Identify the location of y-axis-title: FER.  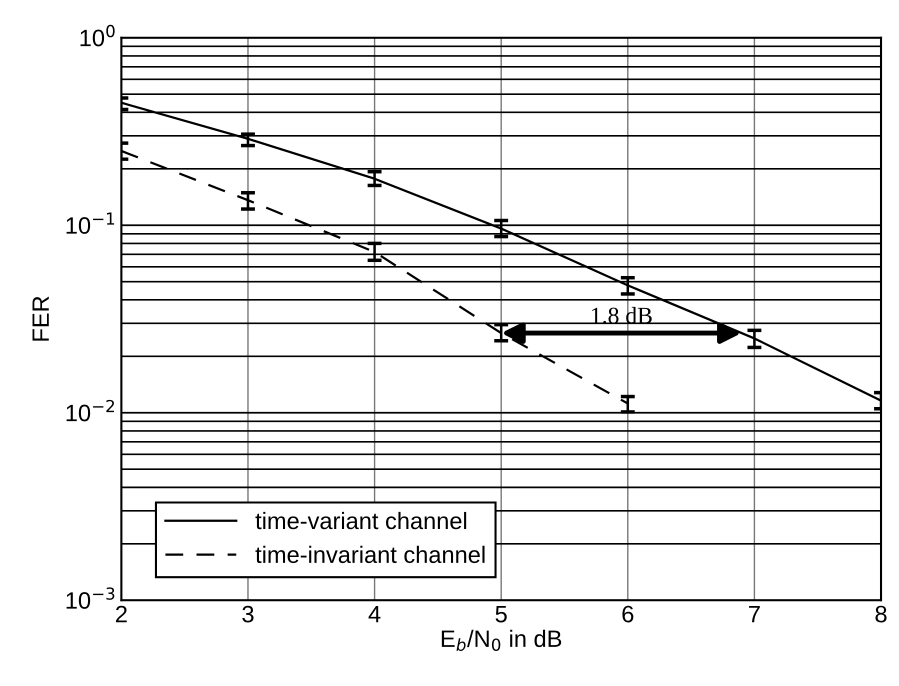
(40, 318).